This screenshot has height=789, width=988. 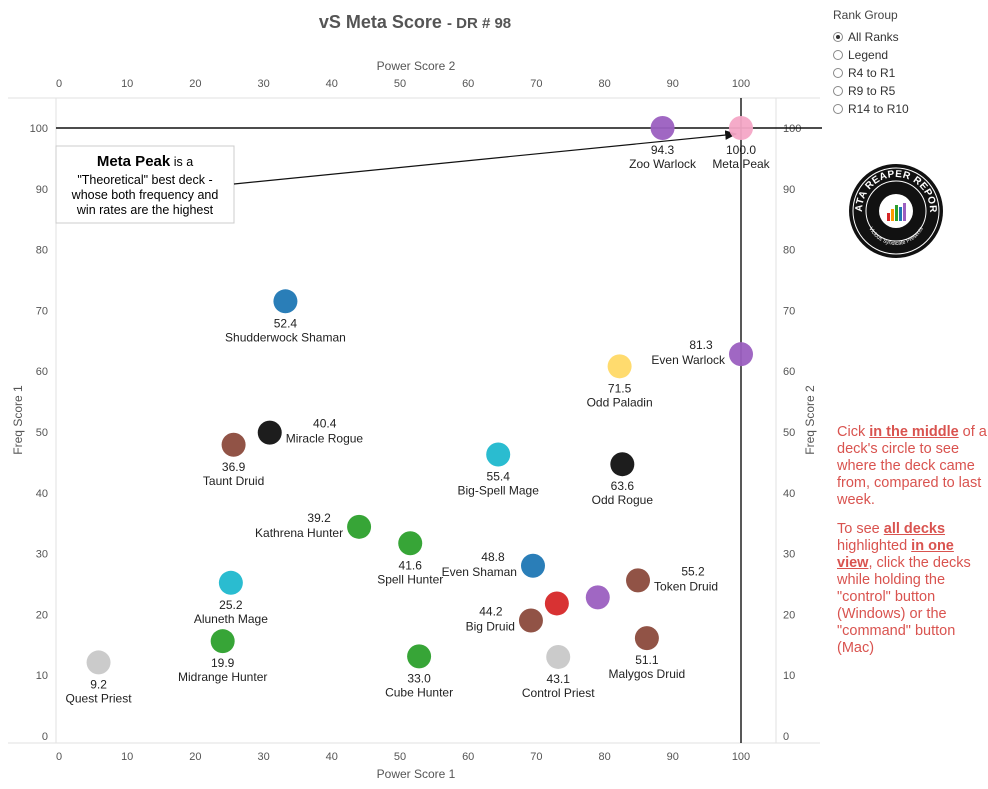 I want to click on deck-name-label: Shudderwock Shaman, so click(x=285, y=337).